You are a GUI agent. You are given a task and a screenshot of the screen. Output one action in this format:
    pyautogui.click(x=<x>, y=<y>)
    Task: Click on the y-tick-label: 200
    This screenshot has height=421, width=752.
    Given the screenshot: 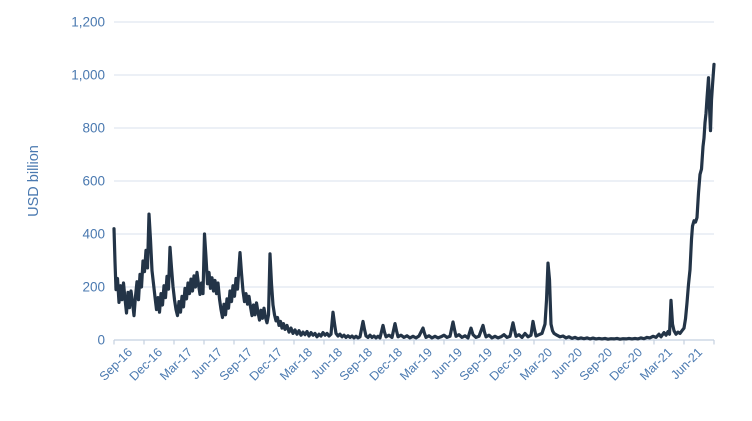 What is the action you would take?
    pyautogui.click(x=93, y=287)
    